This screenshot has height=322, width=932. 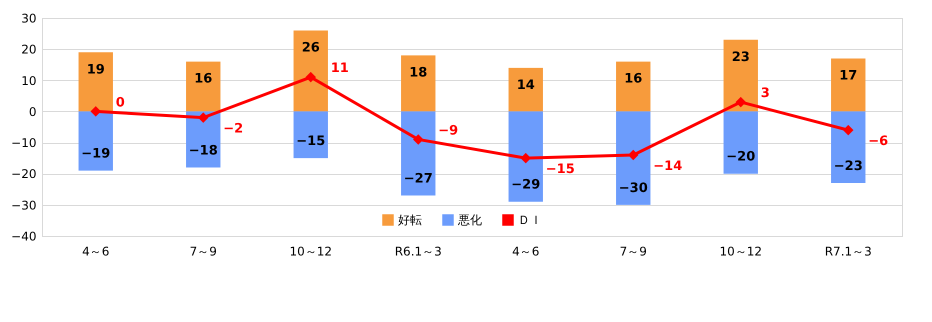 What do you see at coordinates (95, 70) in the screenshot?
I see `data-label: 19` at bounding box center [95, 70].